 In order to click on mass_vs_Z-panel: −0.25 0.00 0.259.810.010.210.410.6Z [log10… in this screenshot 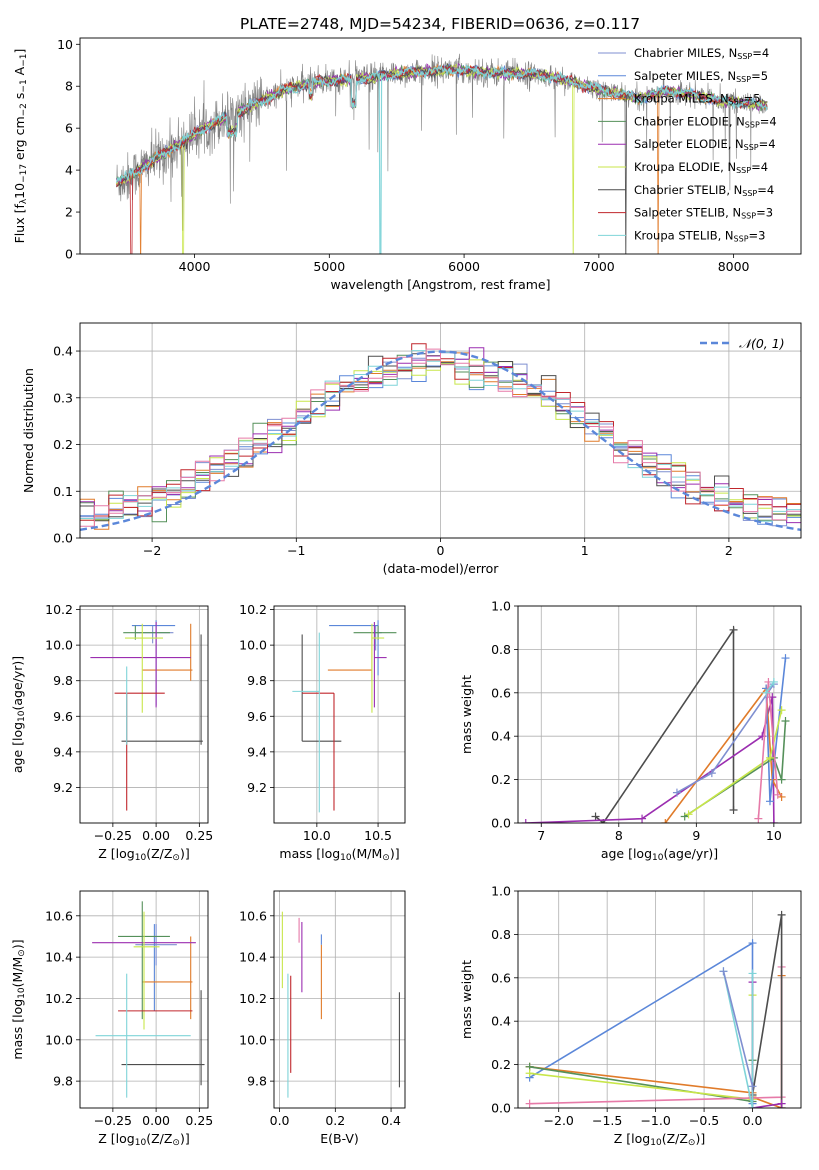, I will do `click(111, 1019)`.